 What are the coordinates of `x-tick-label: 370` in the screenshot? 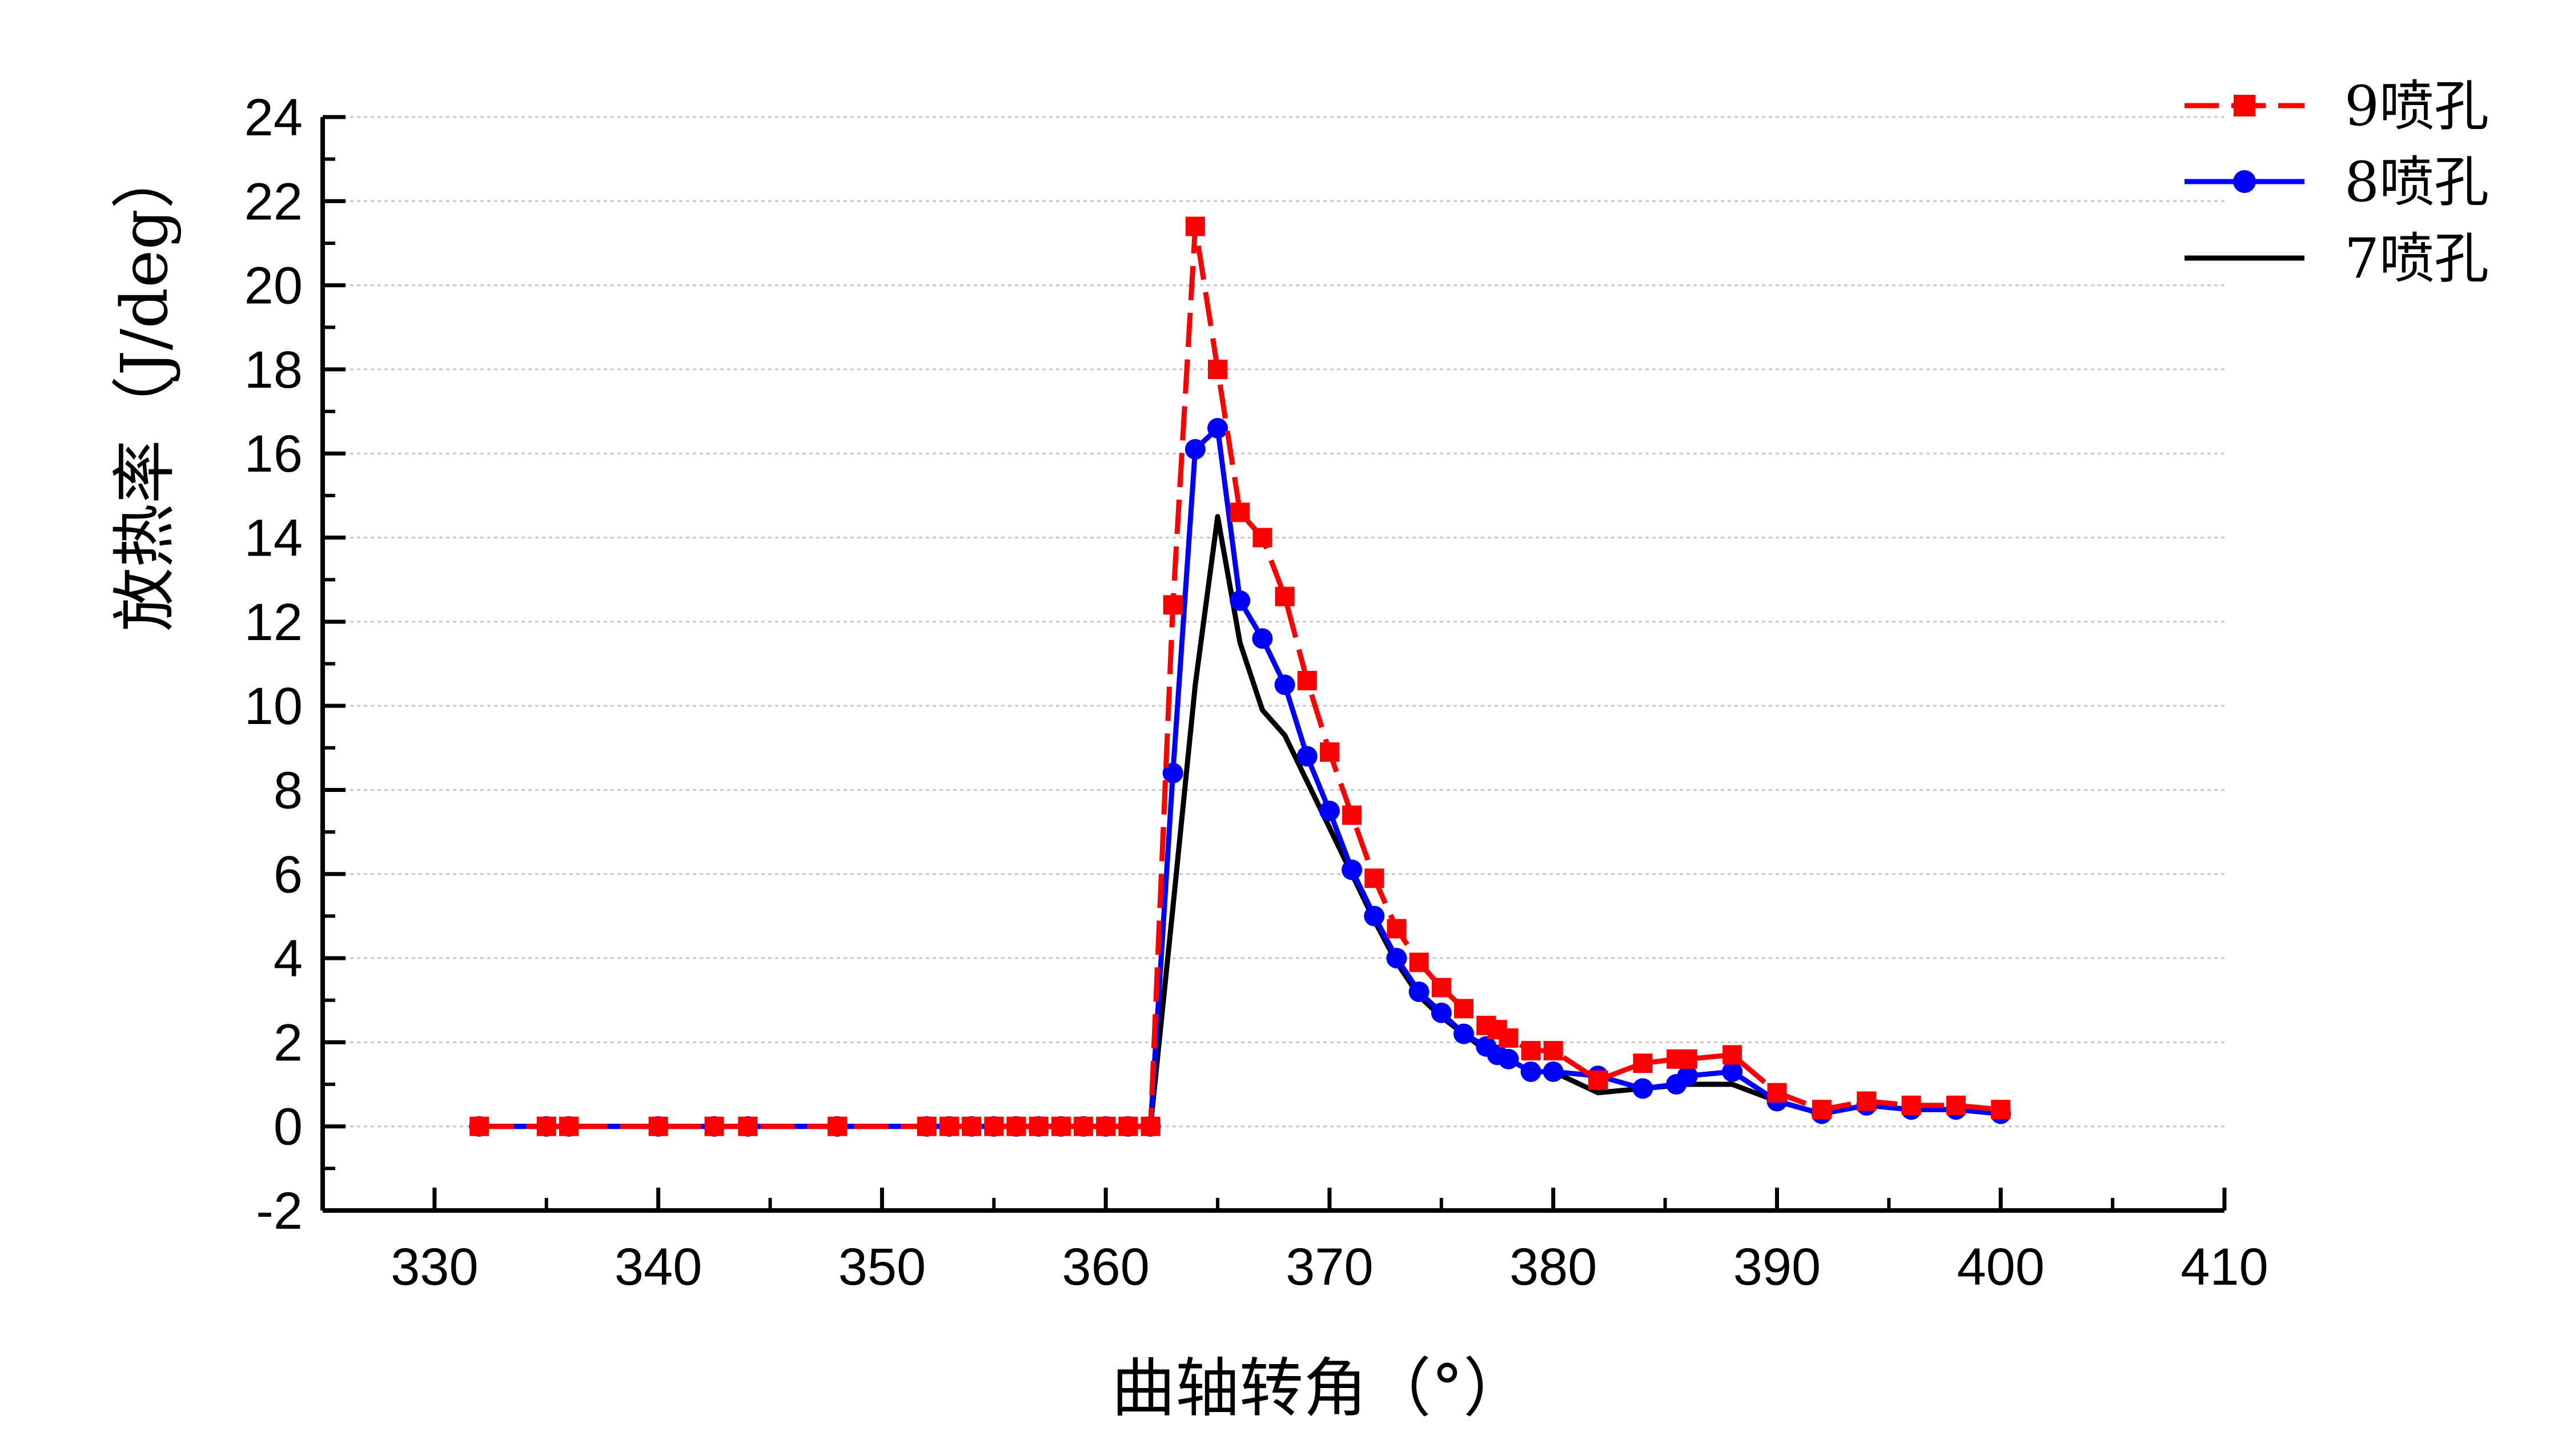 It's located at (1330, 1267).